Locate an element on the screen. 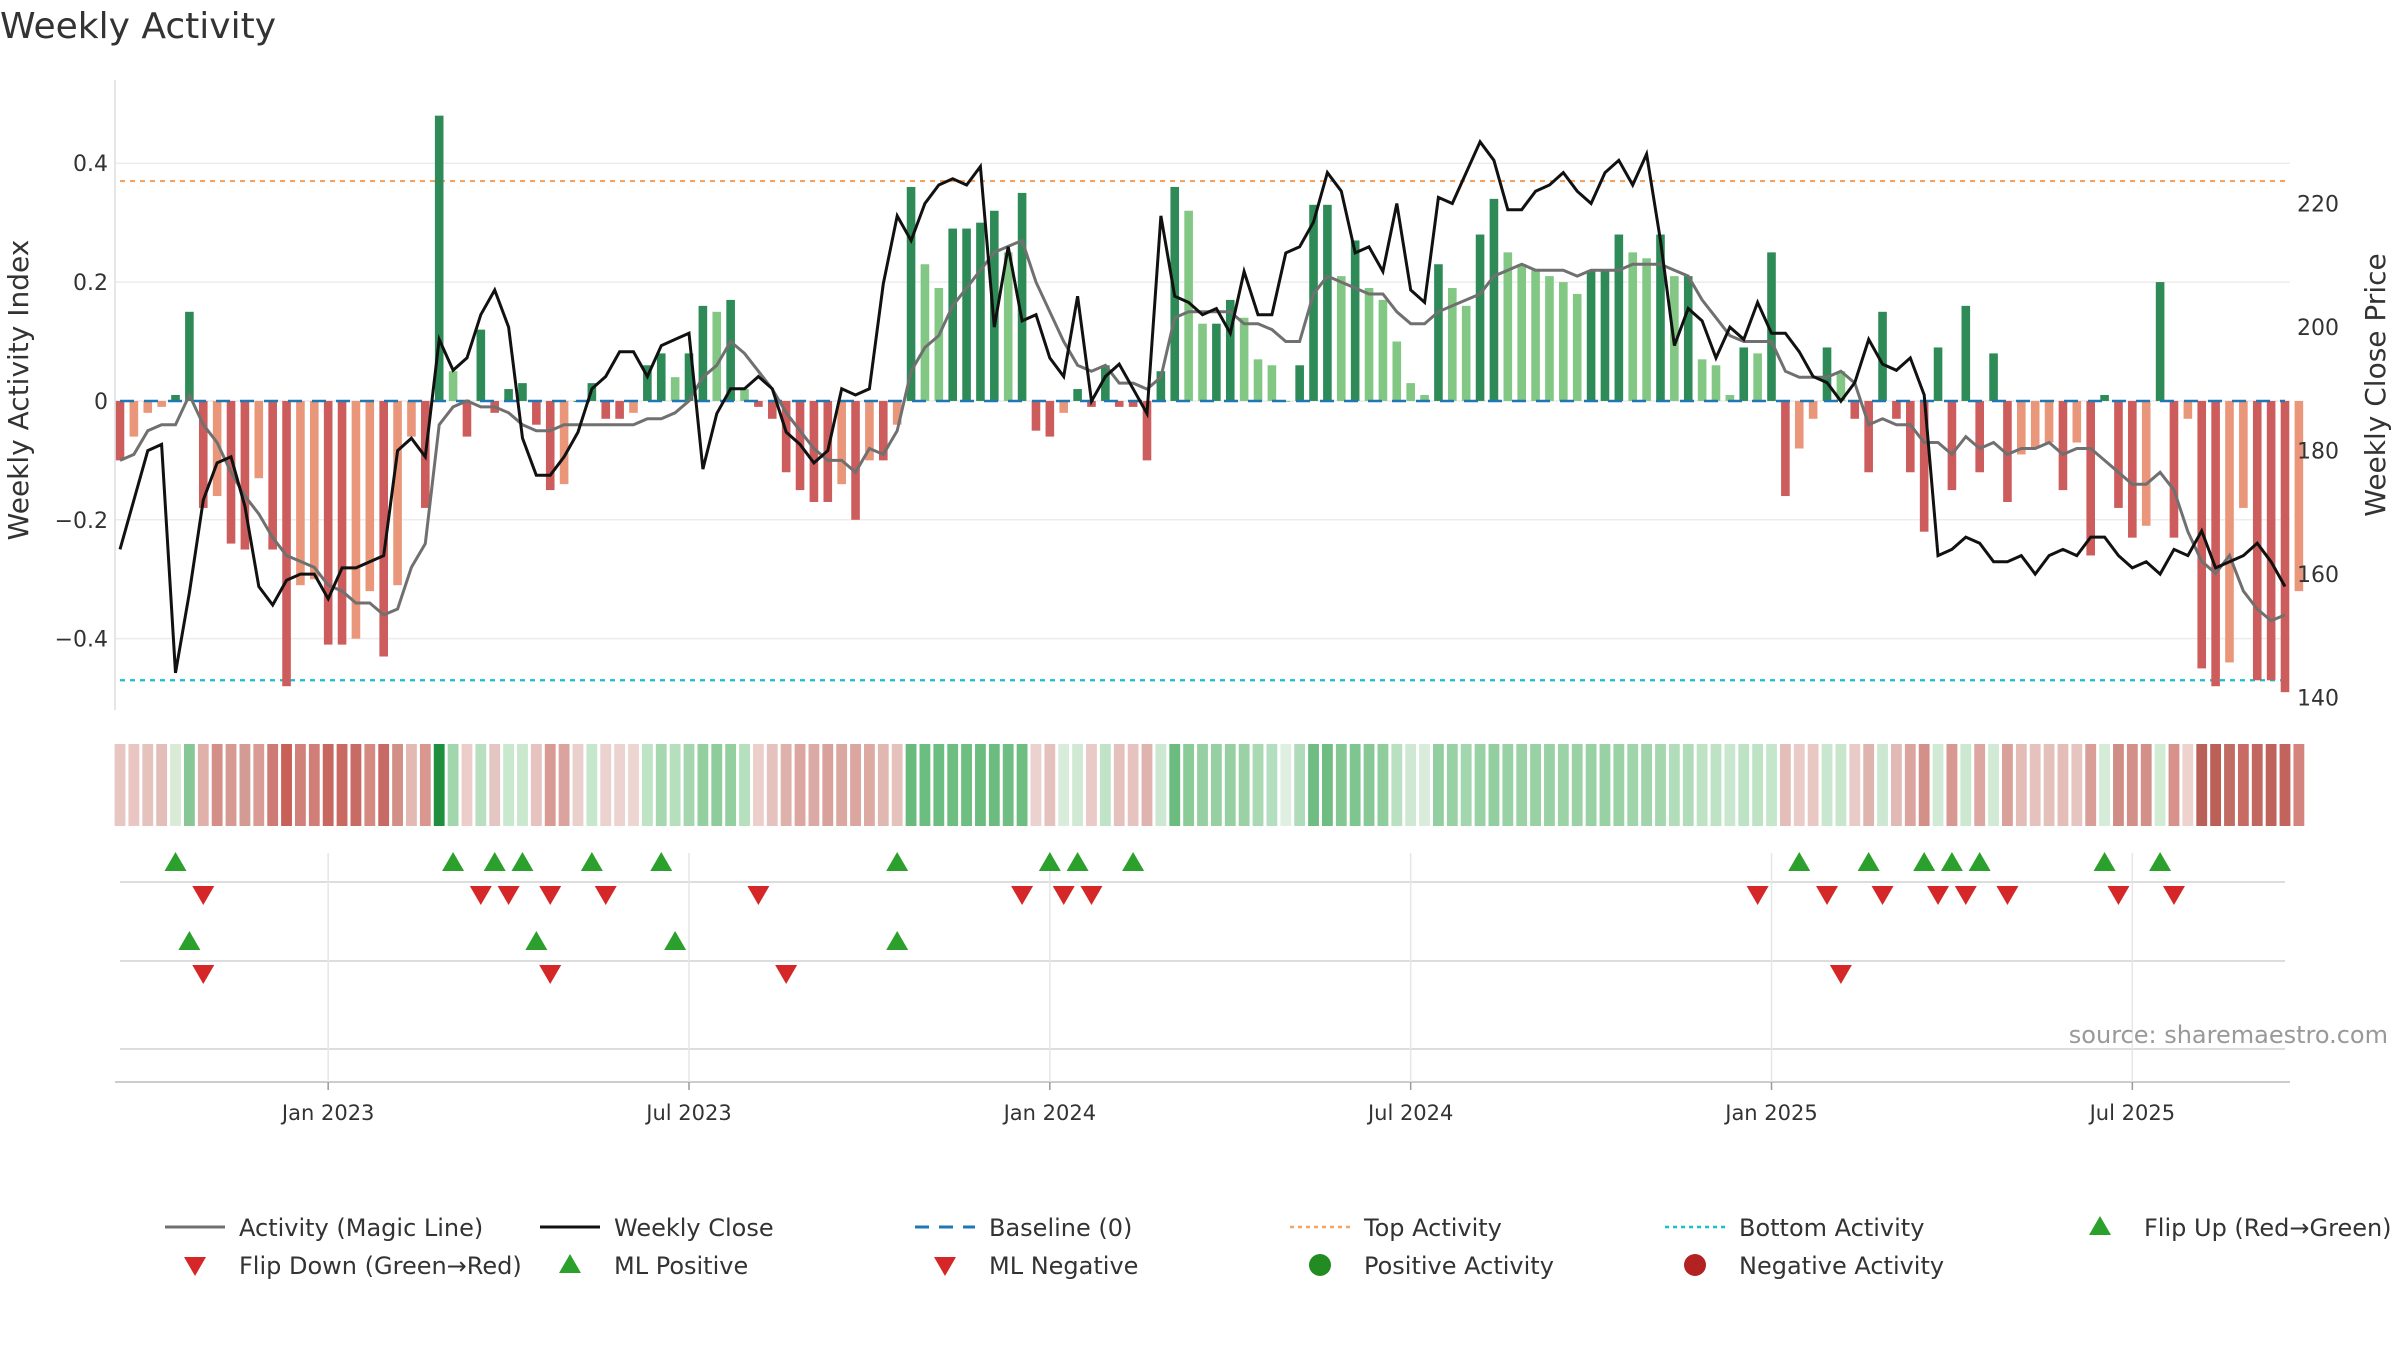 This screenshot has width=2400, height=1350. x-tick-label: Jan 2025 is located at coordinates (1770, 1113).